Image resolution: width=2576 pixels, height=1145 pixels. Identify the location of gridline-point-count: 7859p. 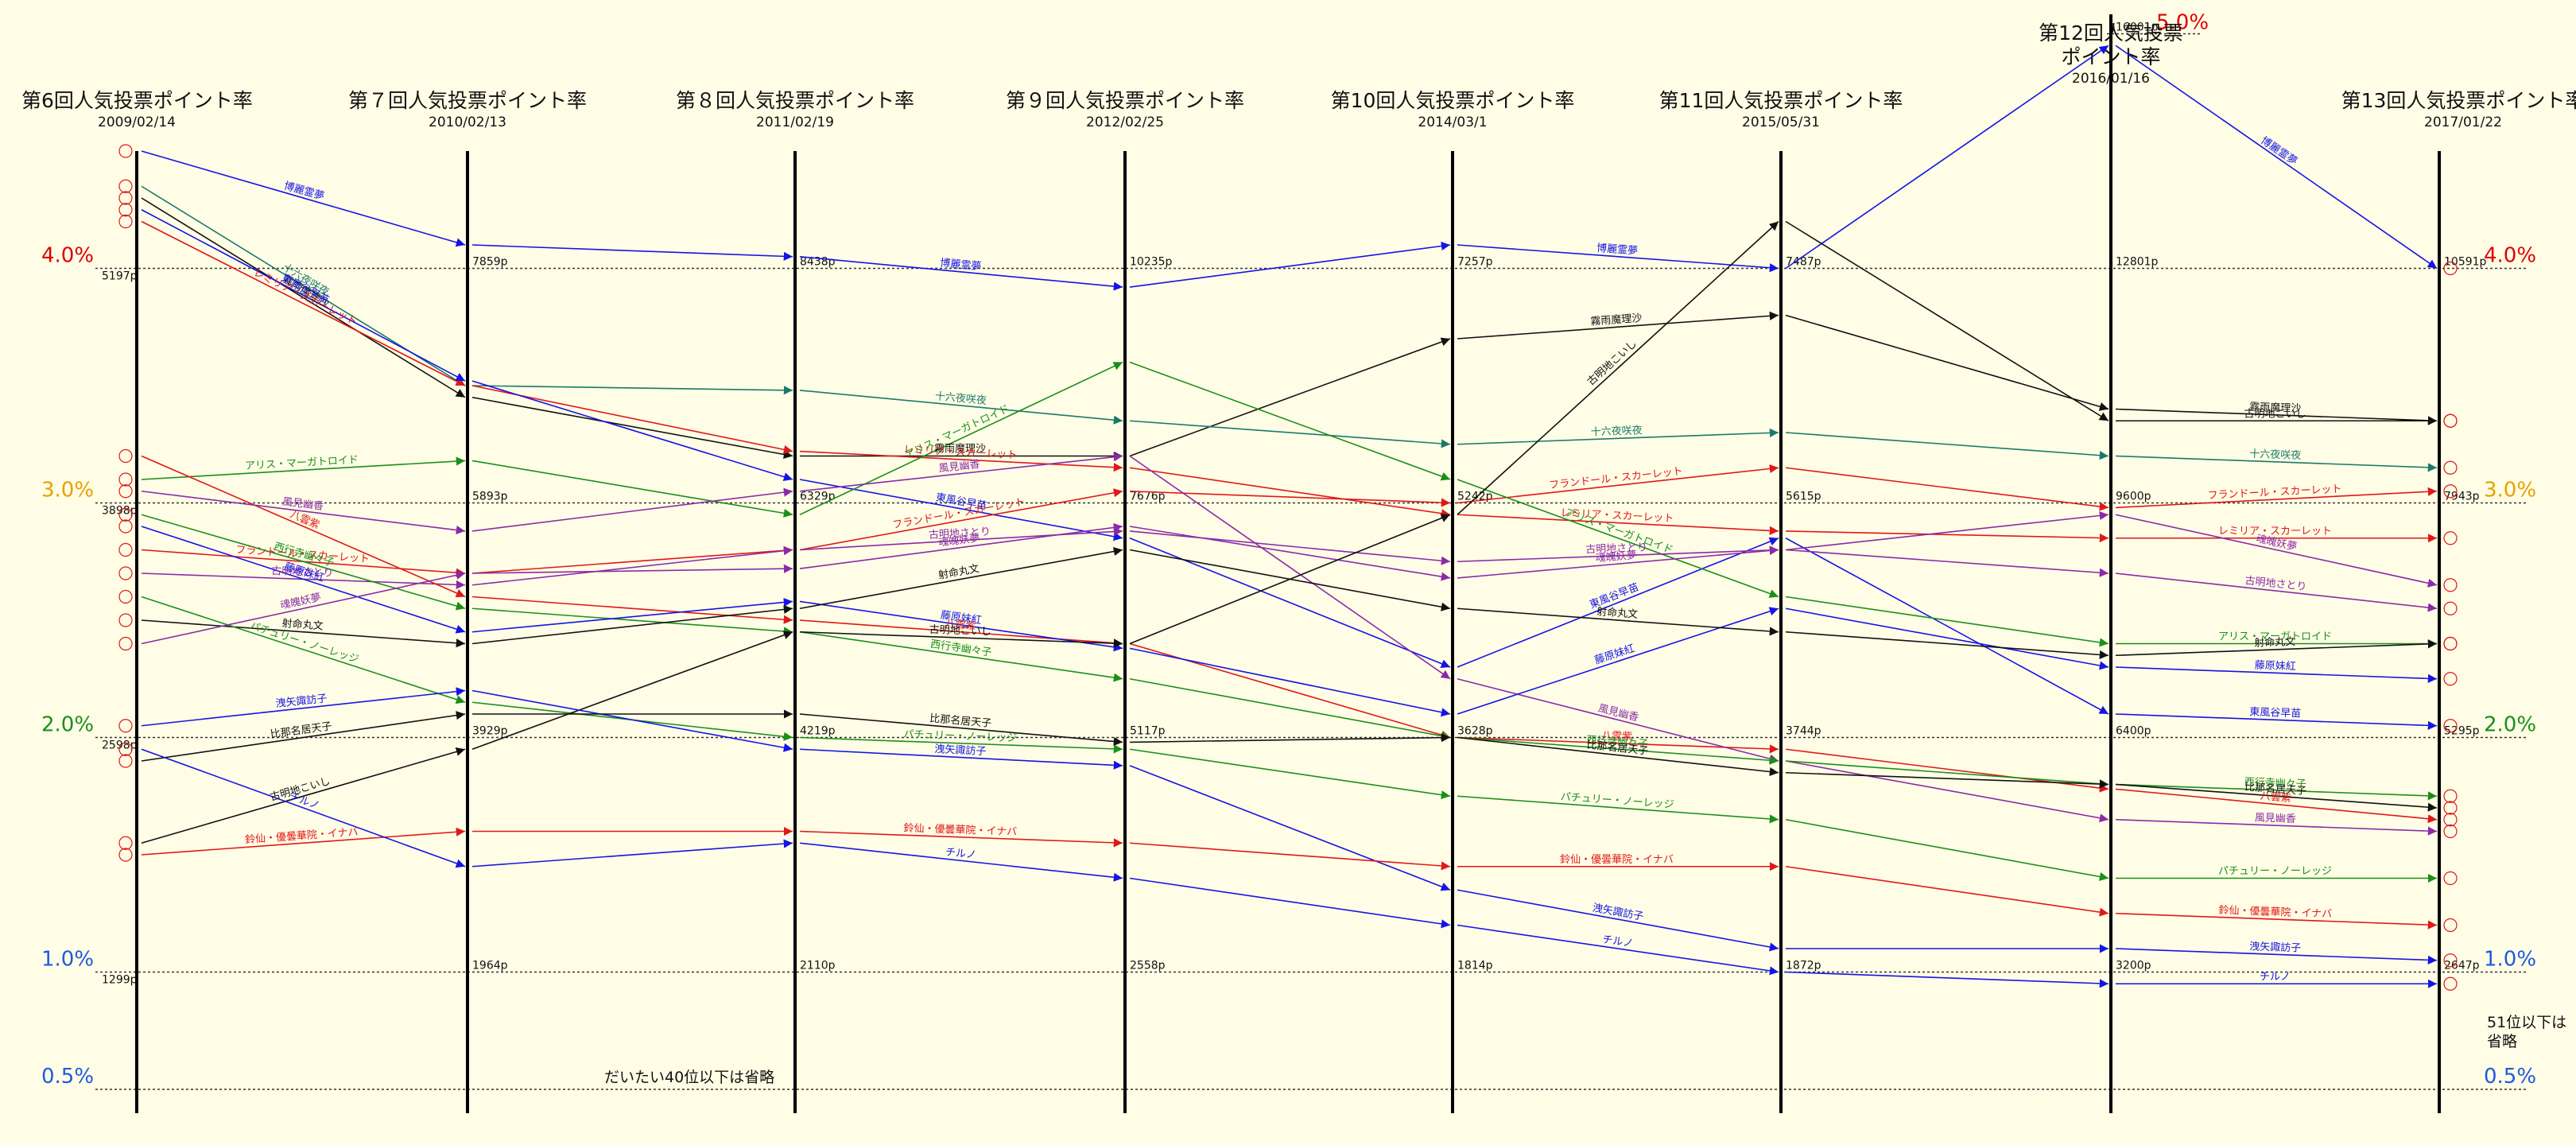
(490, 262).